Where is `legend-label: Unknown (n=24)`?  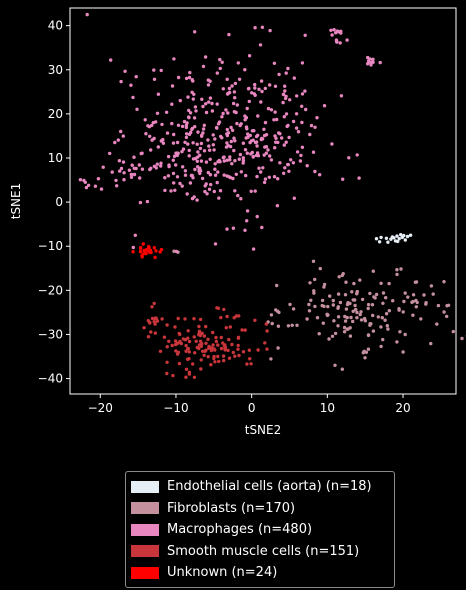 legend-label: Unknown (n=24) is located at coordinates (222, 573).